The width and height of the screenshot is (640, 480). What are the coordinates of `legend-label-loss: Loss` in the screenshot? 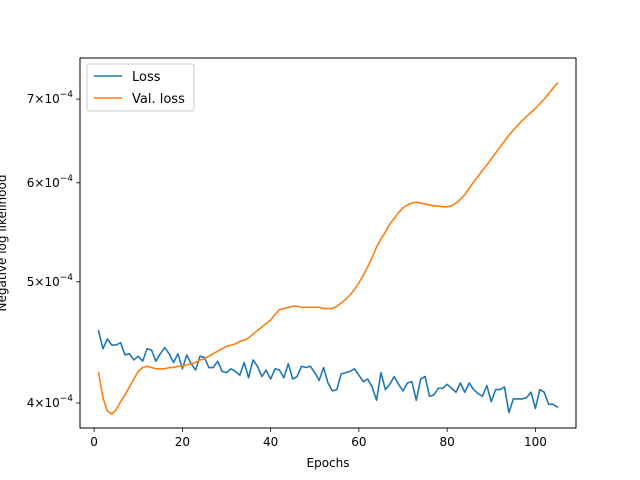 It's located at (146, 77).